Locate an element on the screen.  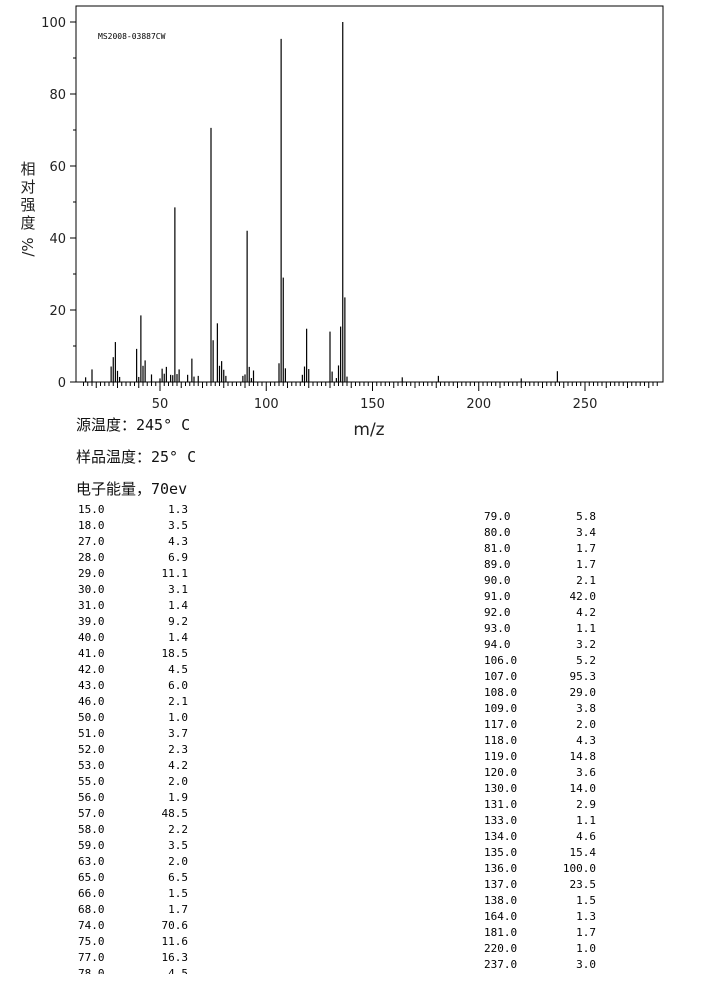
peak-row: 164.0 1.3 is located at coordinates (540, 917).